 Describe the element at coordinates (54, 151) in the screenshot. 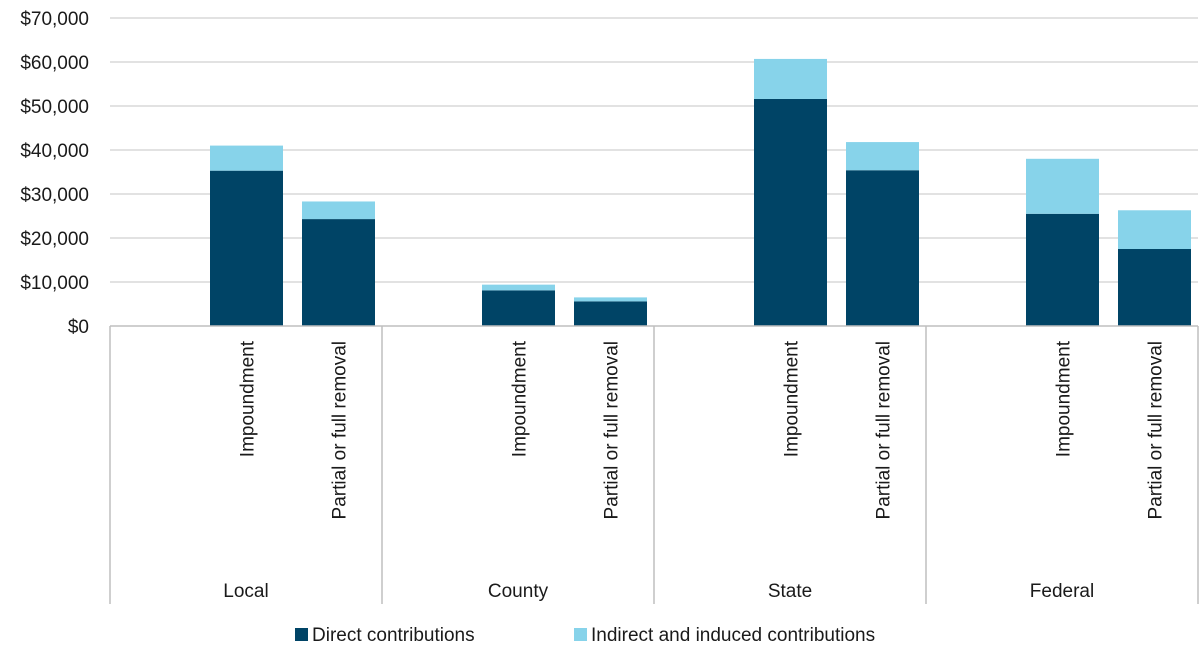

I see `y-tick-label: $40,000` at that location.